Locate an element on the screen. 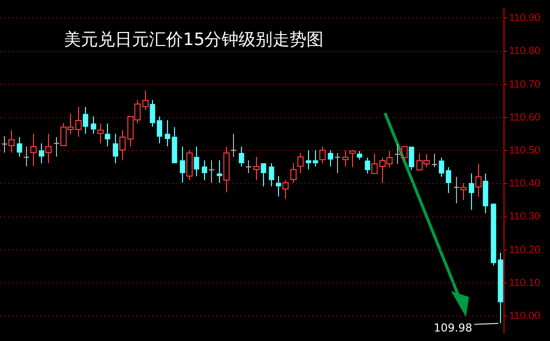 This screenshot has width=550, height=341. y-tick-label: 110.70 is located at coordinates (524, 84).